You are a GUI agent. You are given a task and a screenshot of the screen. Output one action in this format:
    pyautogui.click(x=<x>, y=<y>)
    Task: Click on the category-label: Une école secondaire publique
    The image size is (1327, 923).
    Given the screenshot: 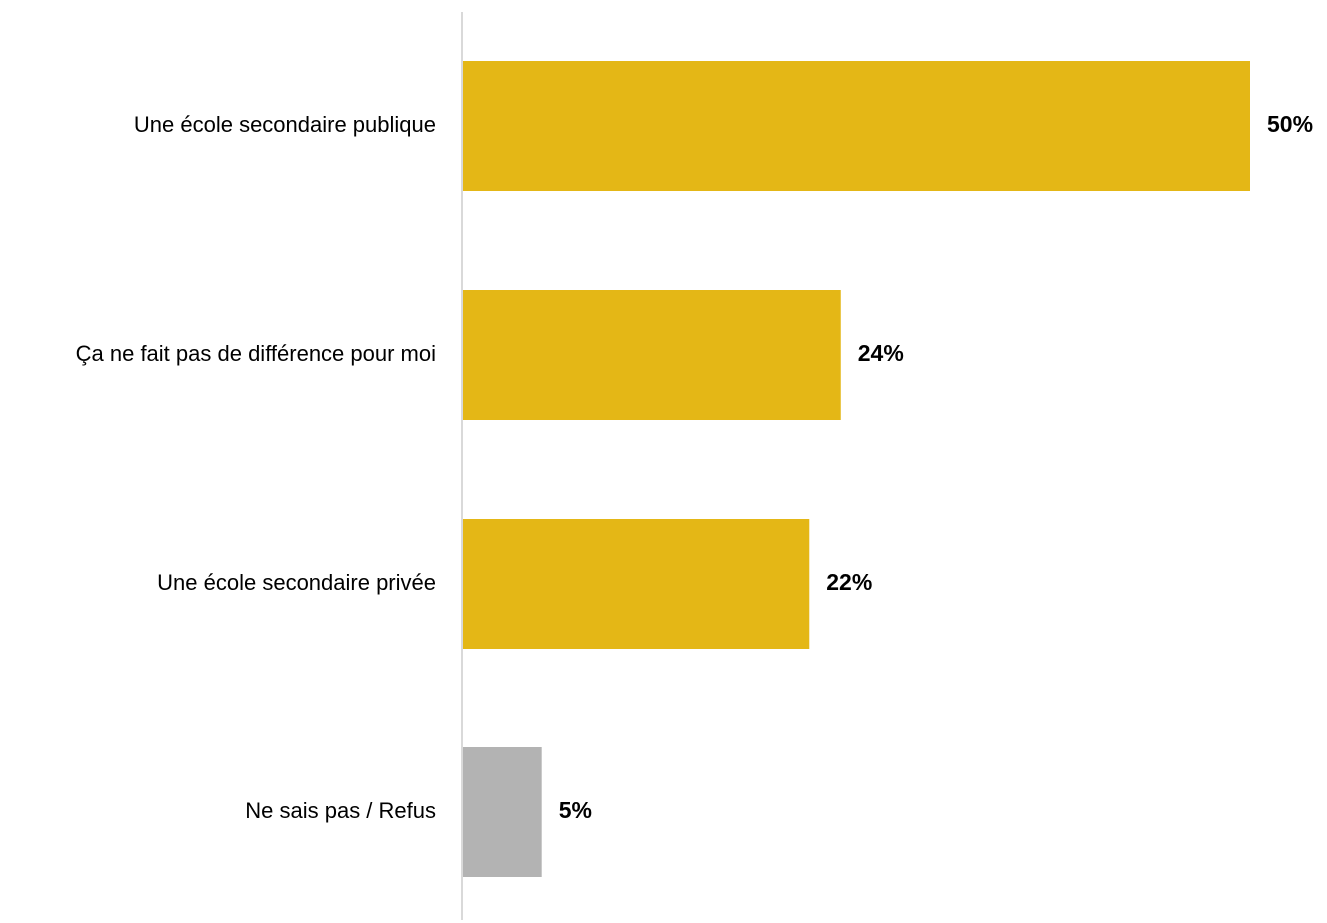 What is the action you would take?
    pyautogui.click(x=285, y=124)
    